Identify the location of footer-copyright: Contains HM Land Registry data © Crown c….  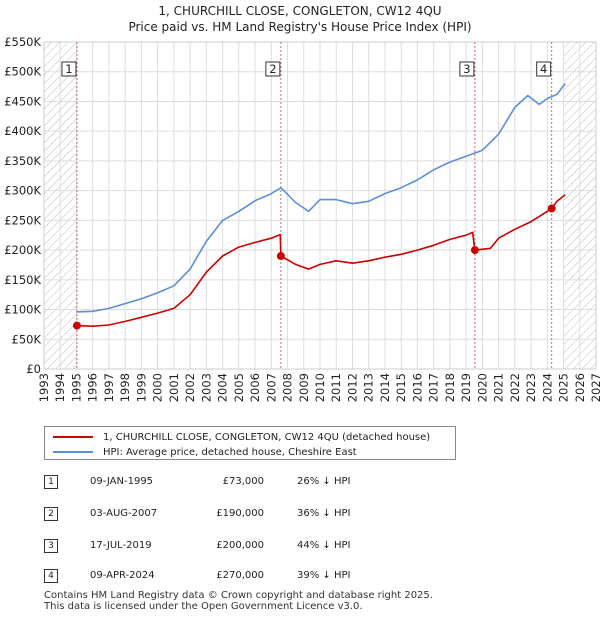
(238, 595).